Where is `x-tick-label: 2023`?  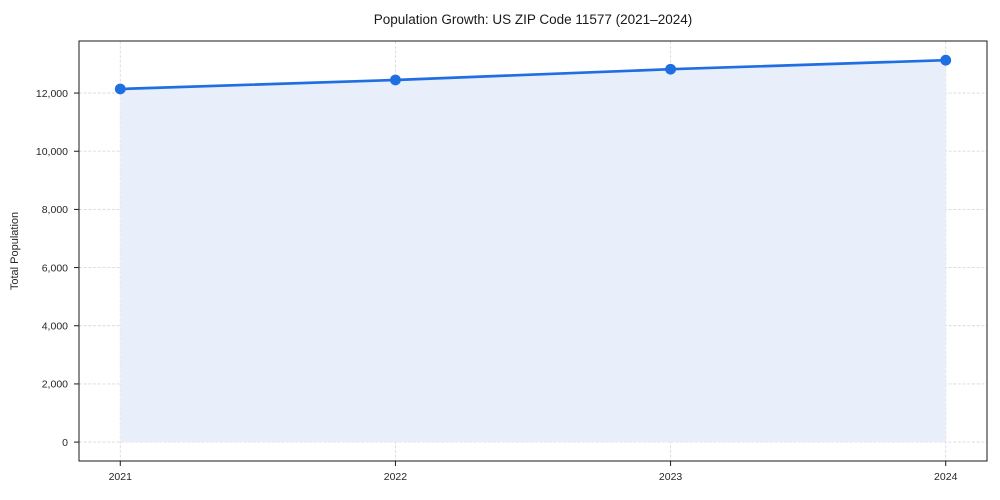 x-tick-label: 2023 is located at coordinates (671, 477).